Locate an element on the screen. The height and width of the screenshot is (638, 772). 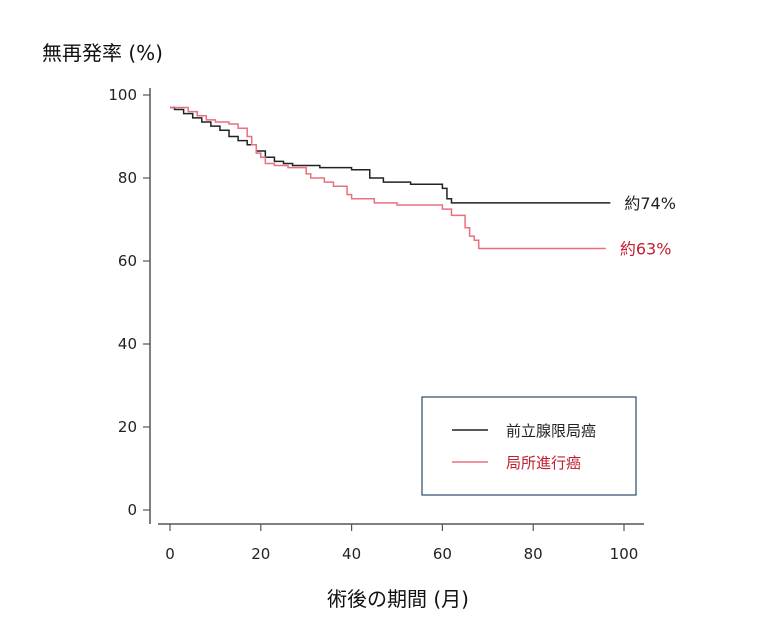
x-tick-label: 20 is located at coordinates (260, 554).